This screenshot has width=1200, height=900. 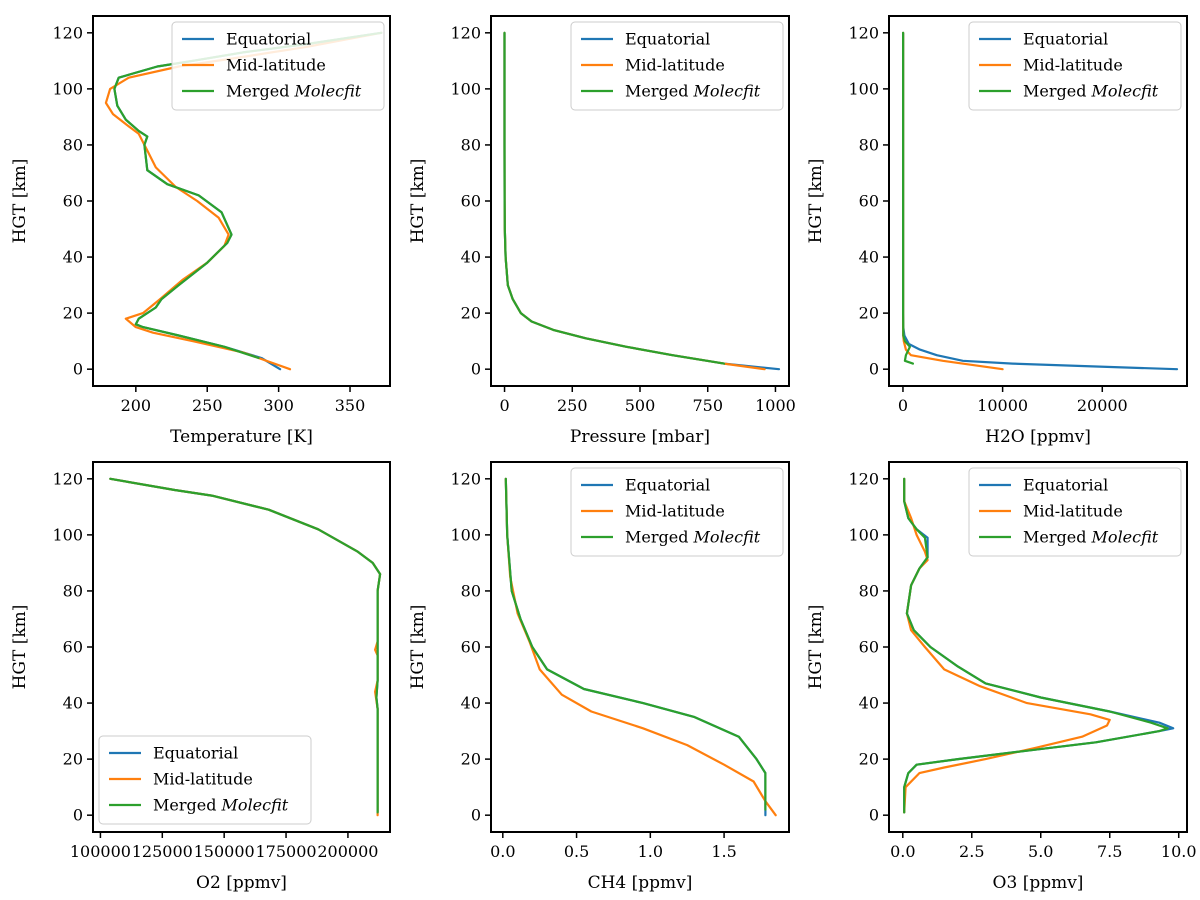 What do you see at coordinates (241, 437) in the screenshot?
I see `x-axis-label: Temperature [K]` at bounding box center [241, 437].